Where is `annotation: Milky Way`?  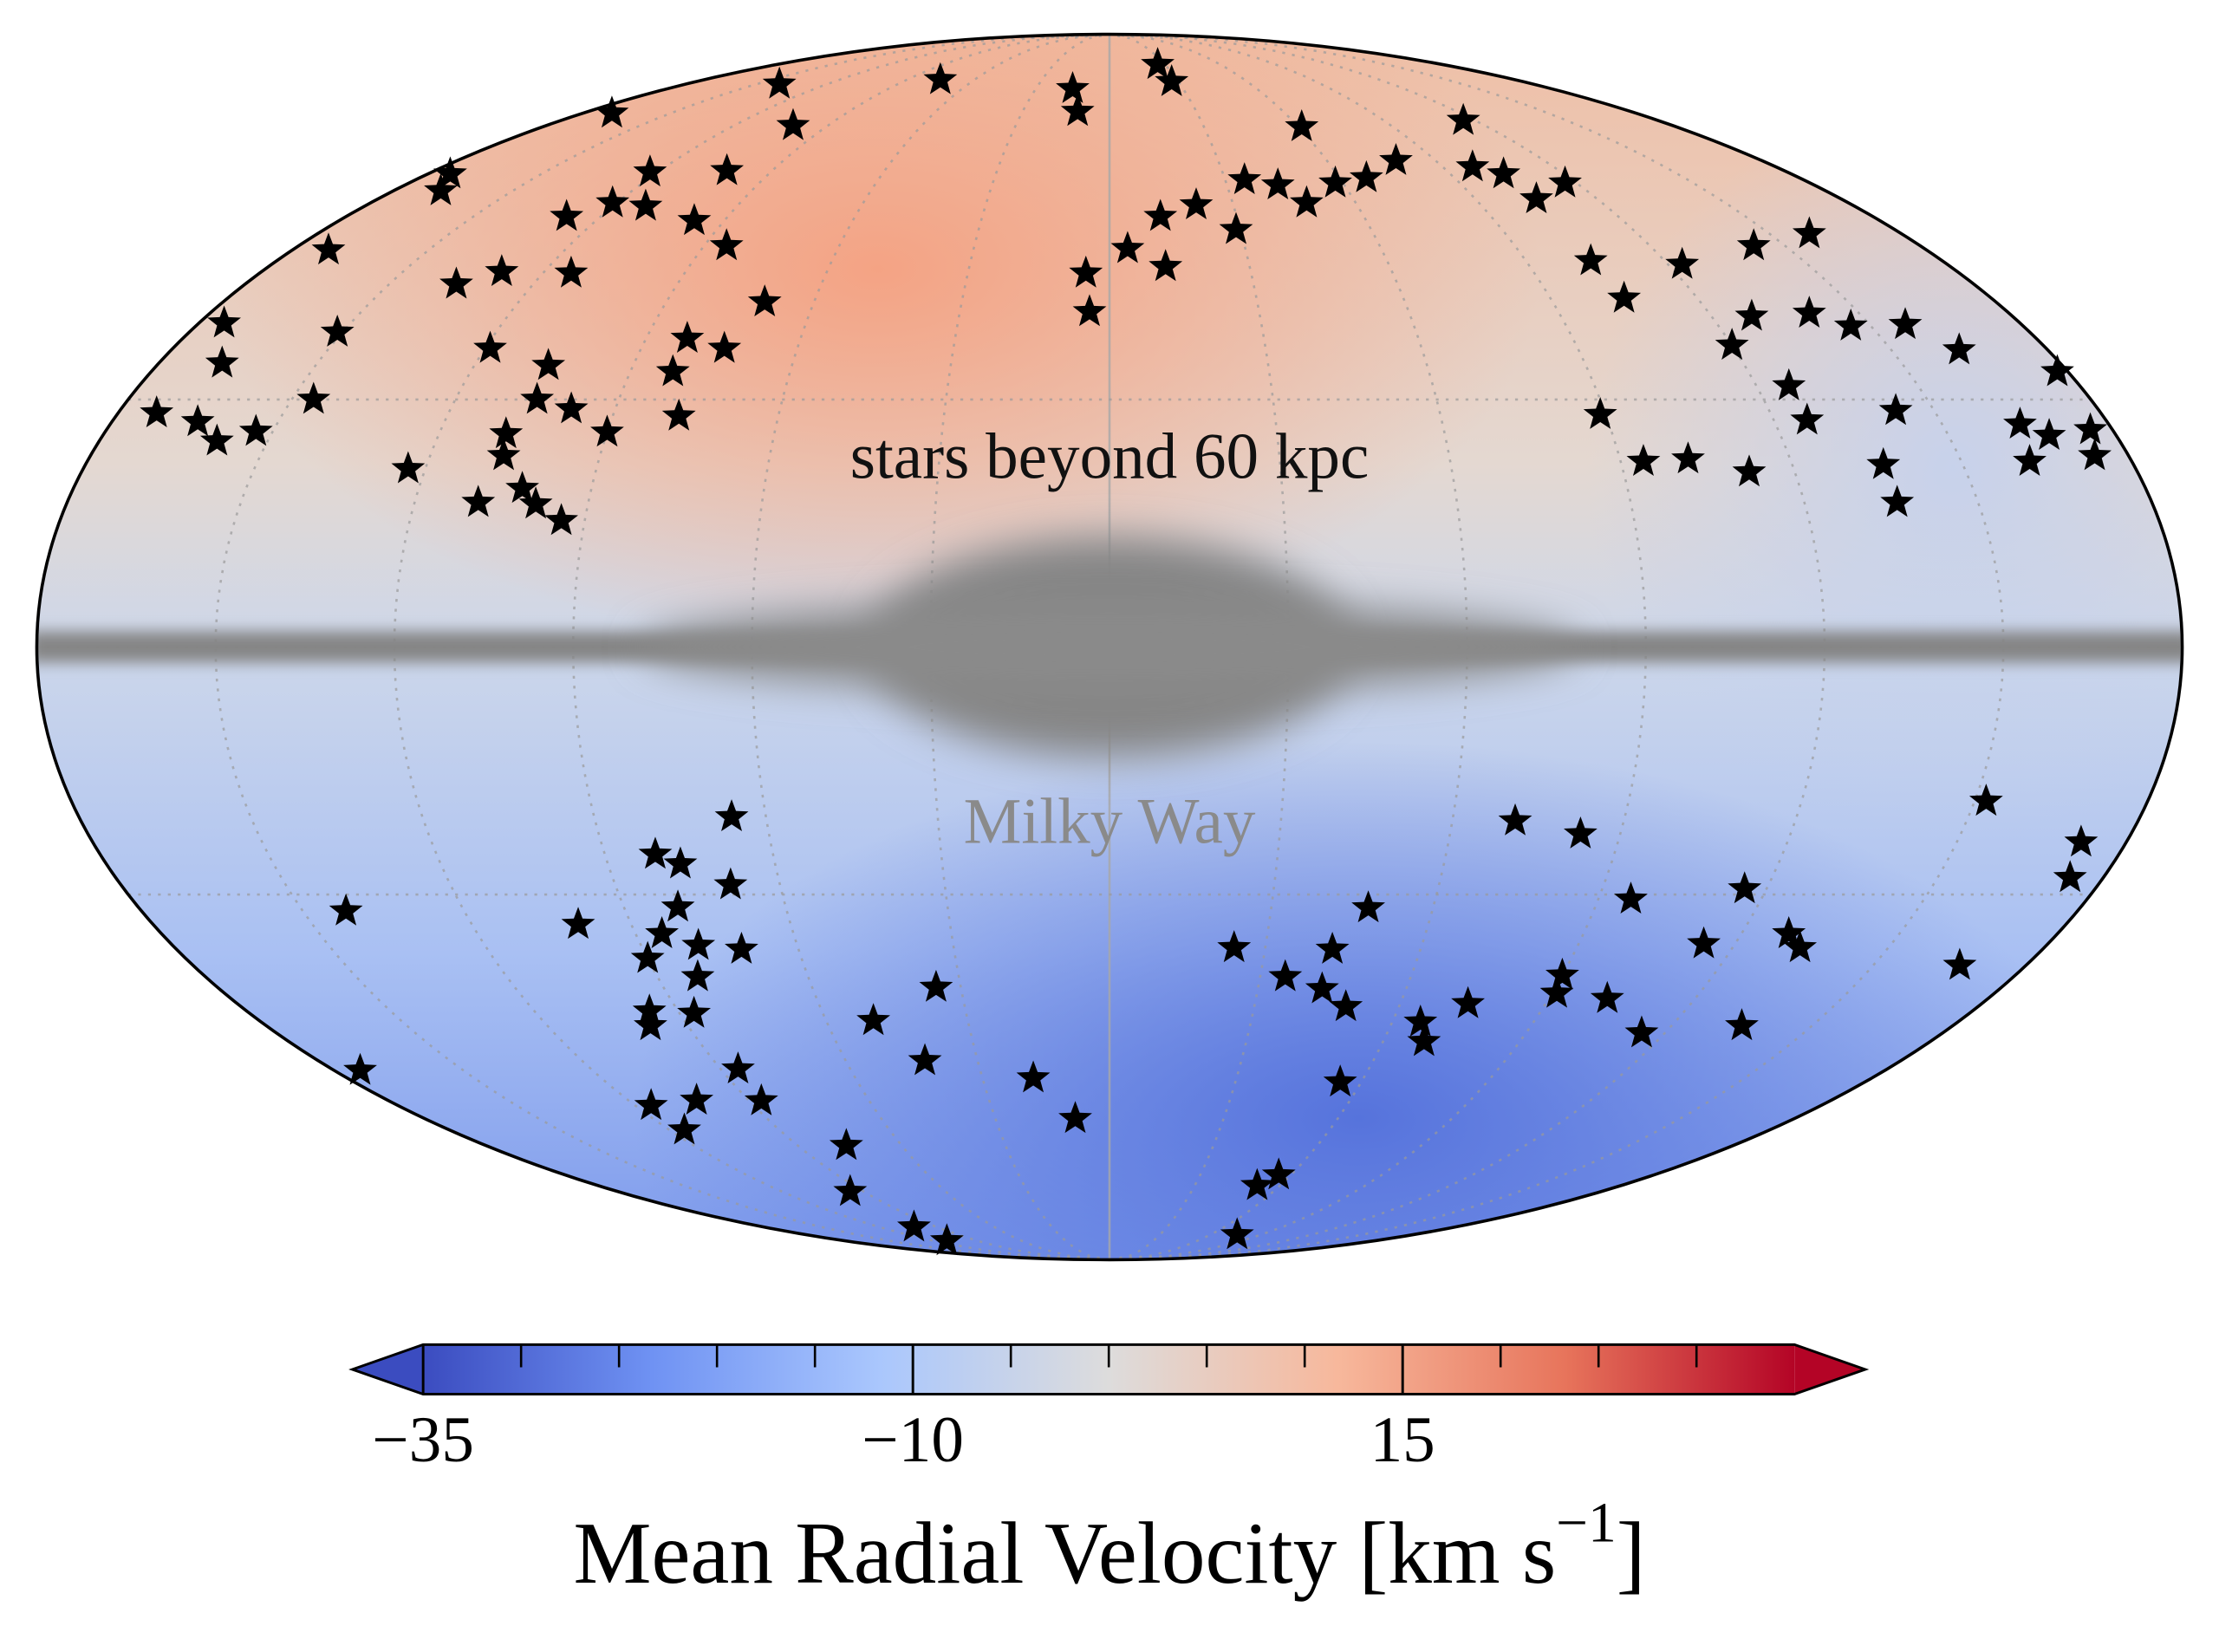
annotation: Milky Way is located at coordinates (1110, 822).